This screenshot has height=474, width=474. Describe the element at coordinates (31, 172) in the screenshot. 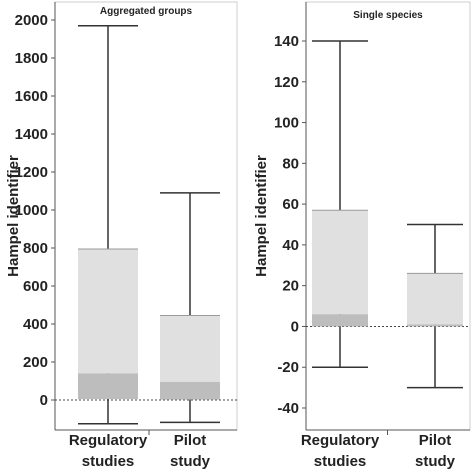

I see `y-tick-label: 1200` at that location.